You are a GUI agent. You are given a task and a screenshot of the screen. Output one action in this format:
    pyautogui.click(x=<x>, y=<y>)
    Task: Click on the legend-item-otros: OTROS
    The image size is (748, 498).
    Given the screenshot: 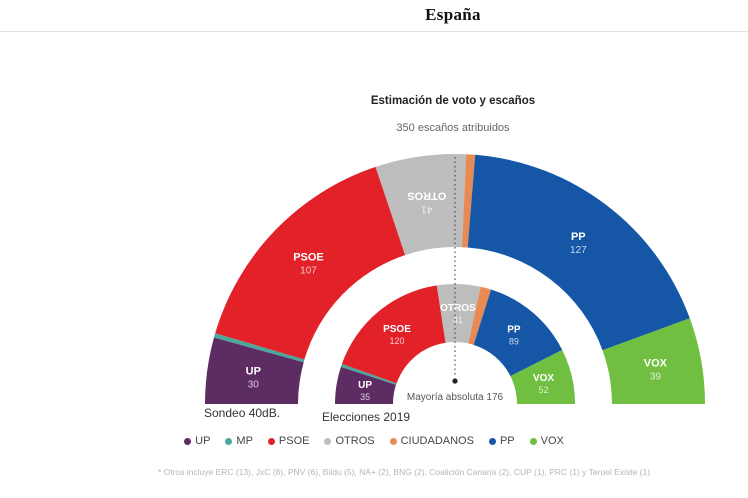 What is the action you would take?
    pyautogui.click(x=349, y=441)
    